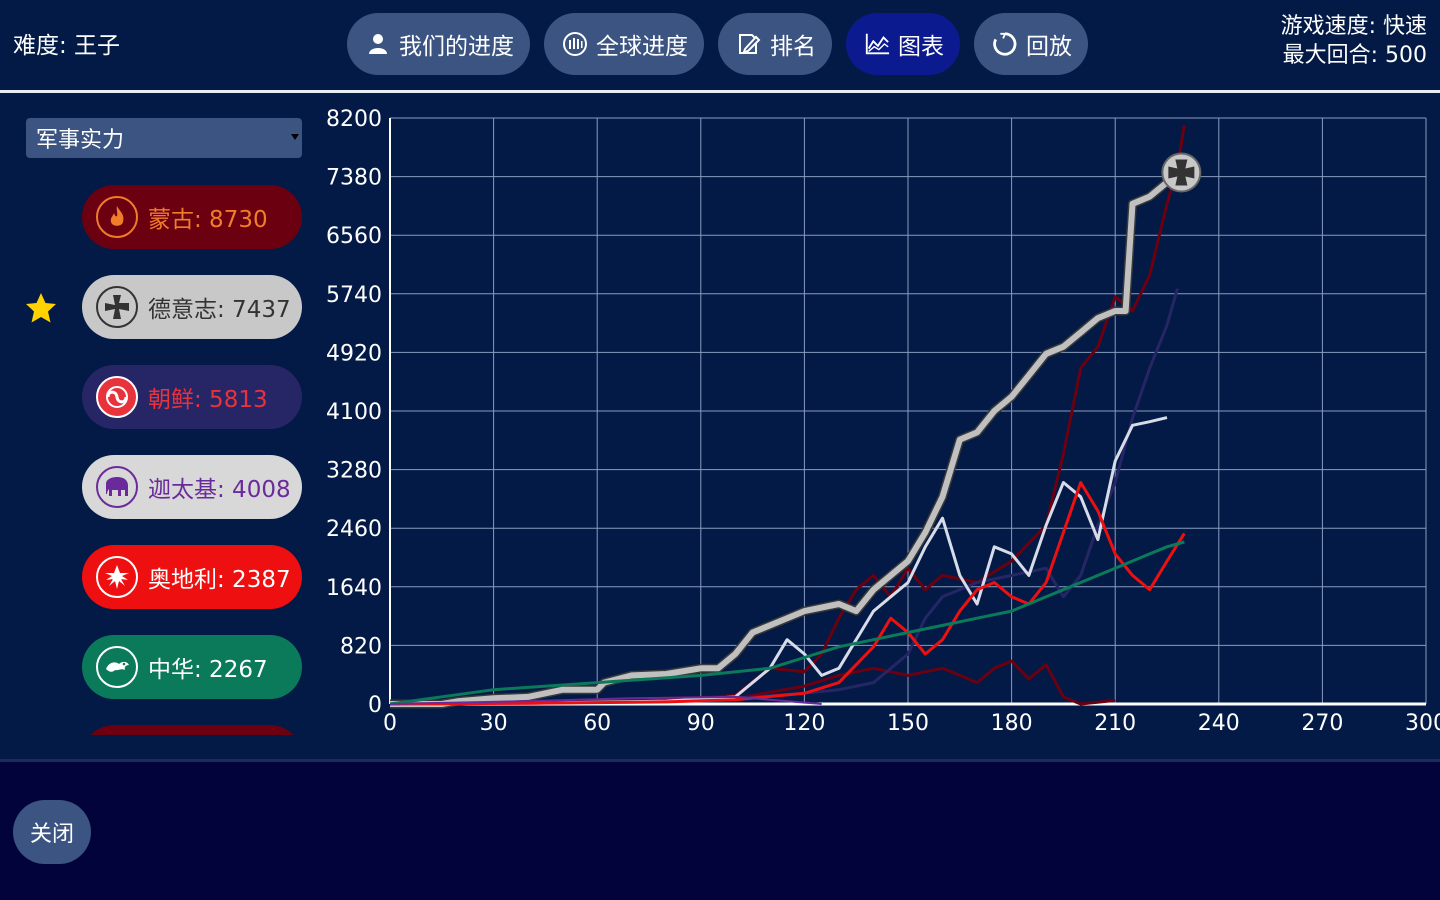  I want to click on y-tick-label: 7380, so click(354, 178).